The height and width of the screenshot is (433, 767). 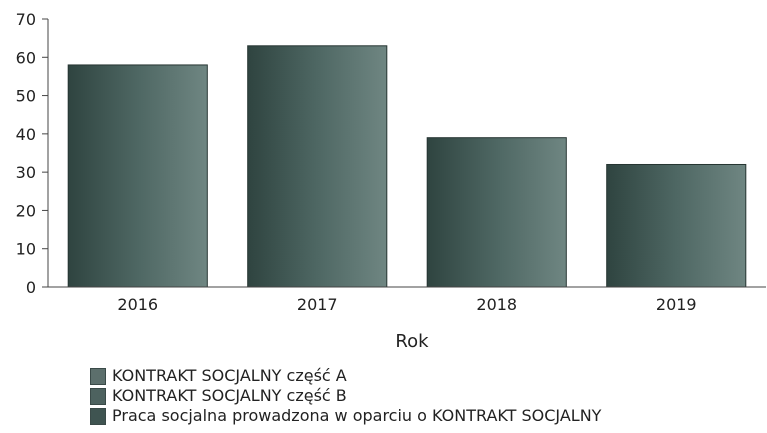 I want to click on bar-2017, so click(x=317, y=166).